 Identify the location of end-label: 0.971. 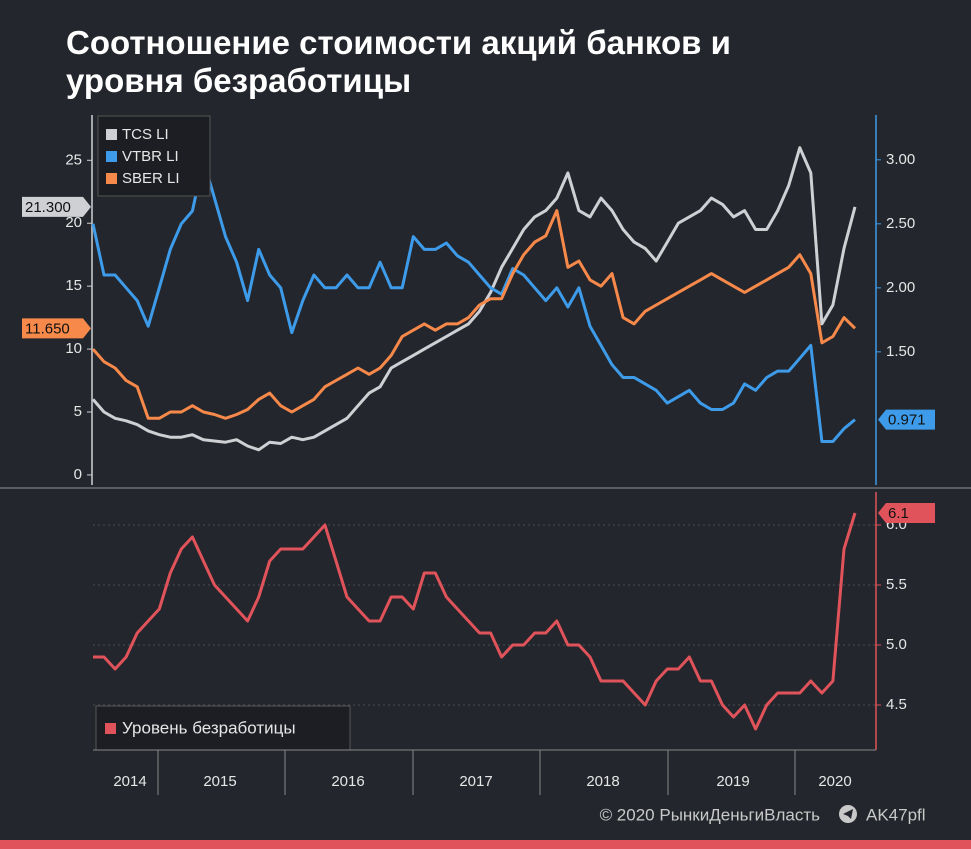
(907, 420).